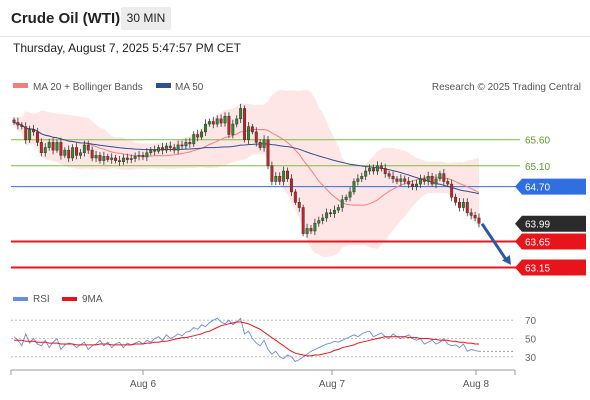  I want to click on ma20-legend-label: MA 20 + Bollinger Bands, so click(88, 87).